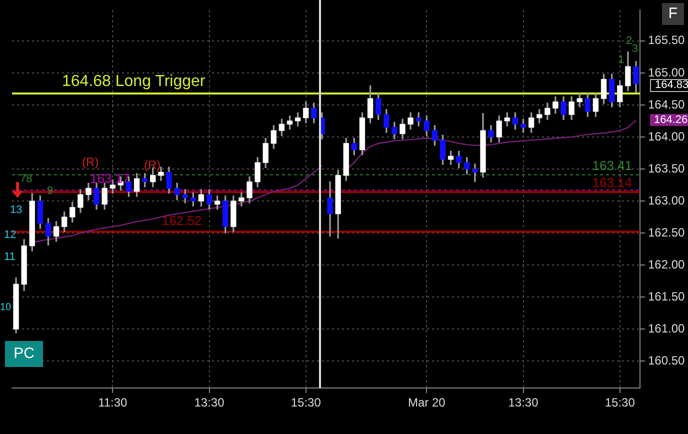  Describe the element at coordinates (673, 14) in the screenshot. I see `text: F` at that location.